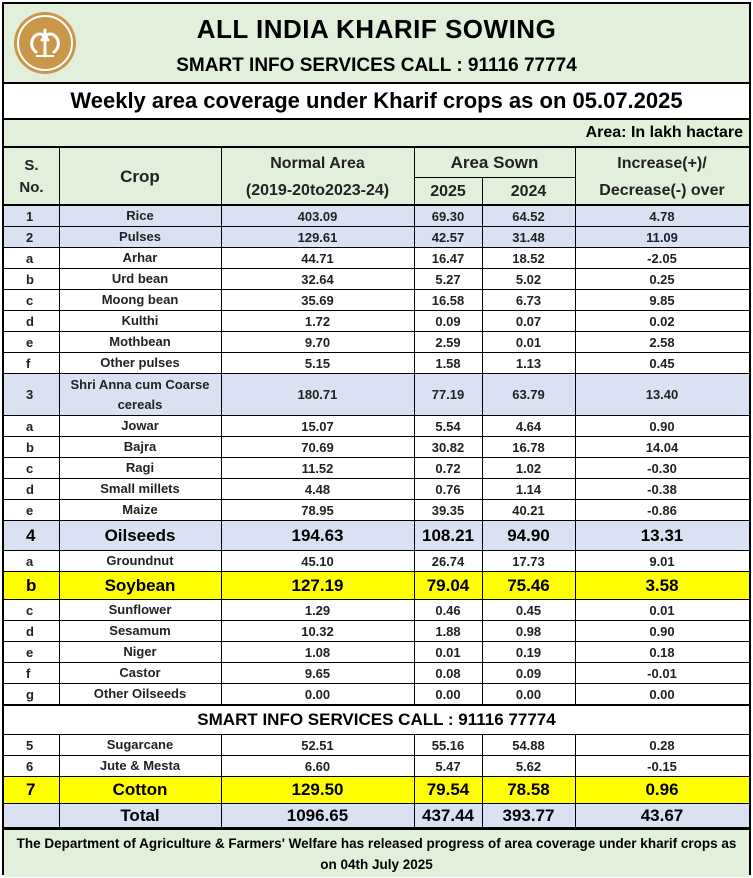 The image size is (753, 878). Describe the element at coordinates (317, 394) in the screenshot. I see `row-normal-area: 180.71` at that location.